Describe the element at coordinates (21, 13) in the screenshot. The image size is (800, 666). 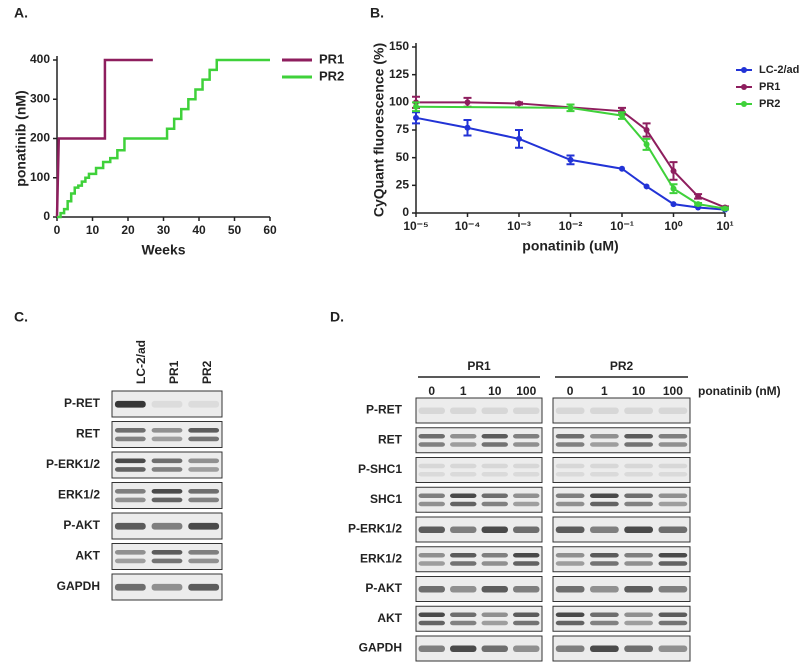
I see `panel-label: A.` at that location.